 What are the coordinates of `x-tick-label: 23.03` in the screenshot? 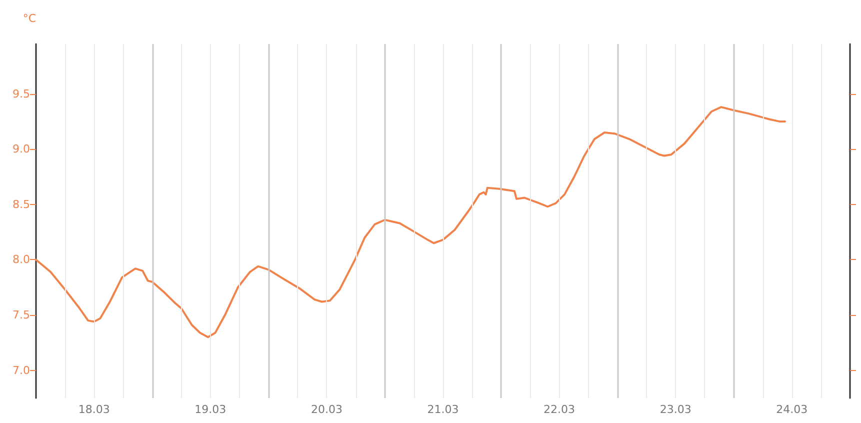 It's located at (676, 409).